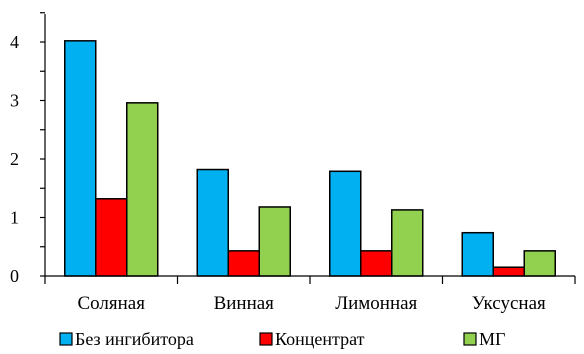  I want to click on legend-label-2: Концентрат, so click(320, 339).